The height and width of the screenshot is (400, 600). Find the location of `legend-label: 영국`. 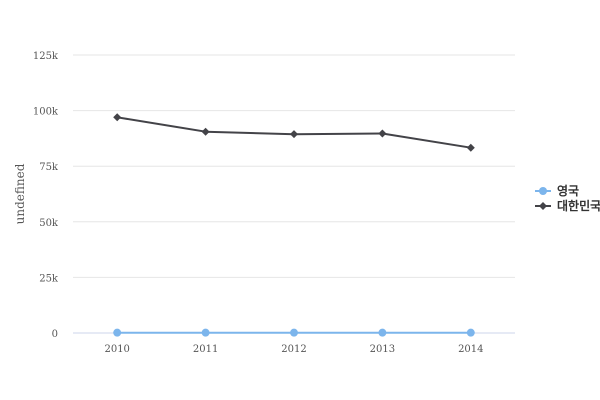

legend-label: 영국 is located at coordinates (568, 190).